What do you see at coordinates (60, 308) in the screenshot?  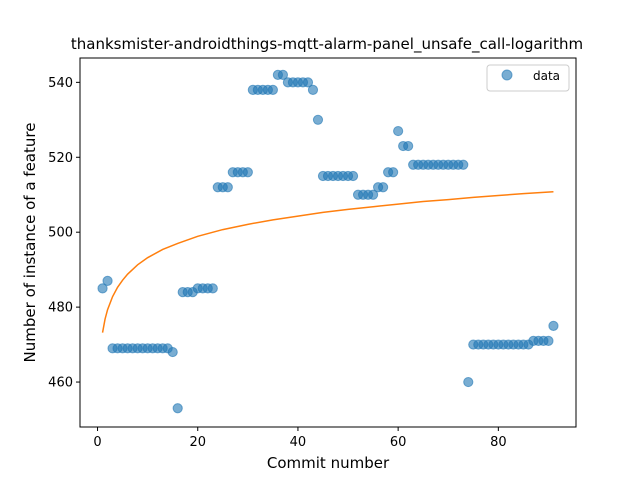 I see `y-tick-label: 480` at bounding box center [60, 308].